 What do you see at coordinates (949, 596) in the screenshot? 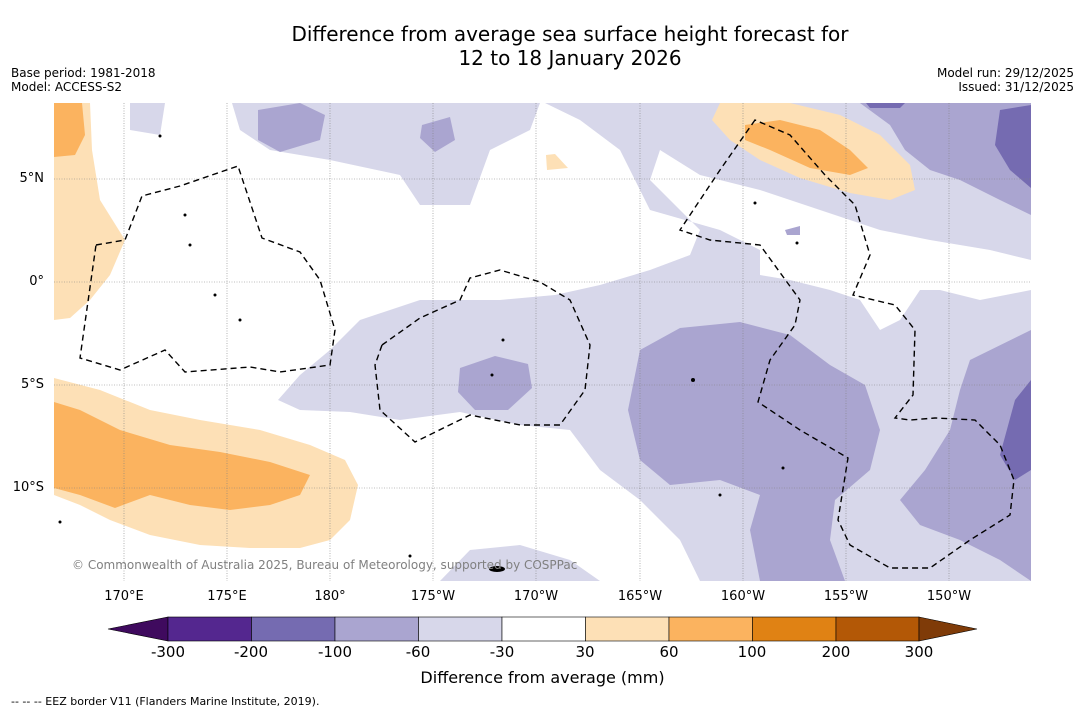
I see `lon-label: 150°W` at bounding box center [949, 596].